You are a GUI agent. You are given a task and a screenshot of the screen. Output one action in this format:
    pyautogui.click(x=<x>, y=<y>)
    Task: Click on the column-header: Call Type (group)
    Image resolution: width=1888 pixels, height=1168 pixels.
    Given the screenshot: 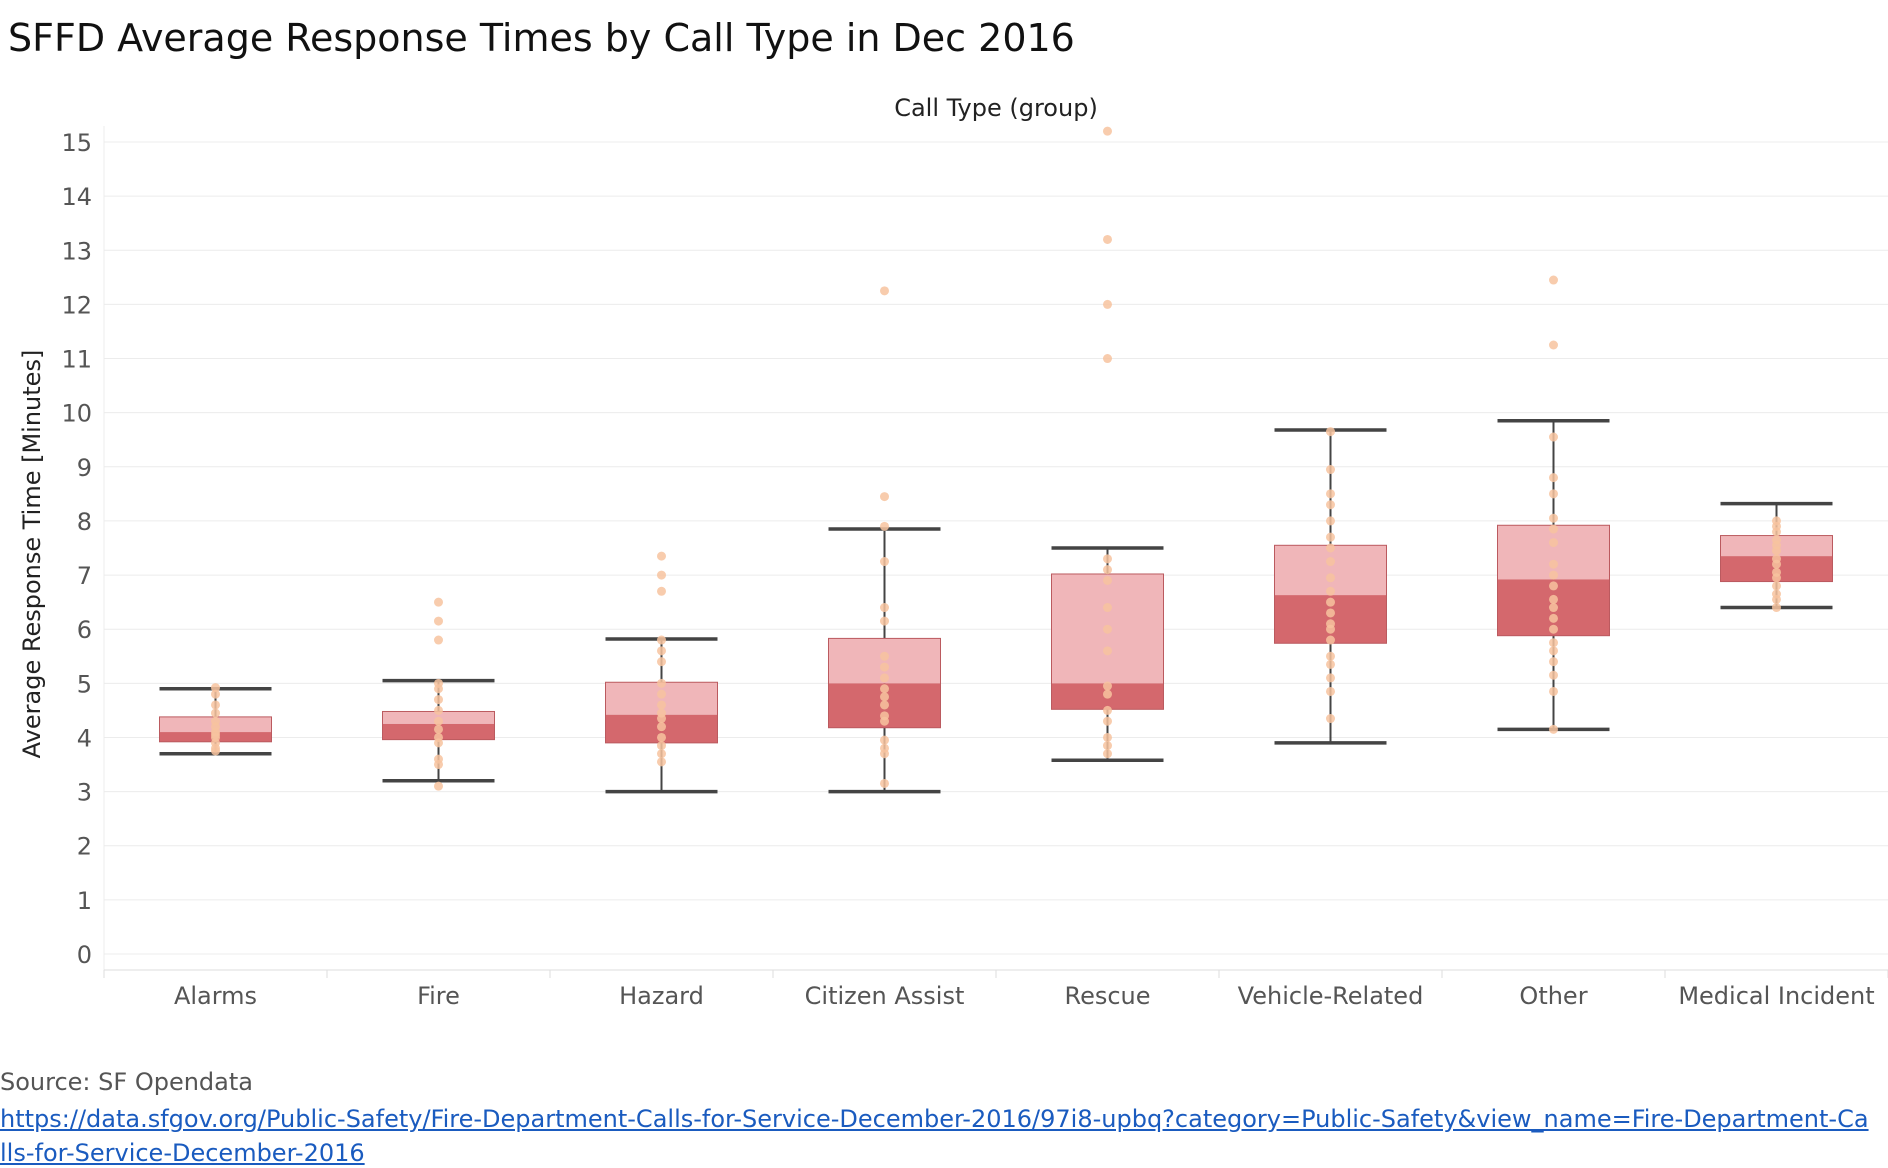 What is the action you would take?
    pyautogui.click(x=996, y=108)
    